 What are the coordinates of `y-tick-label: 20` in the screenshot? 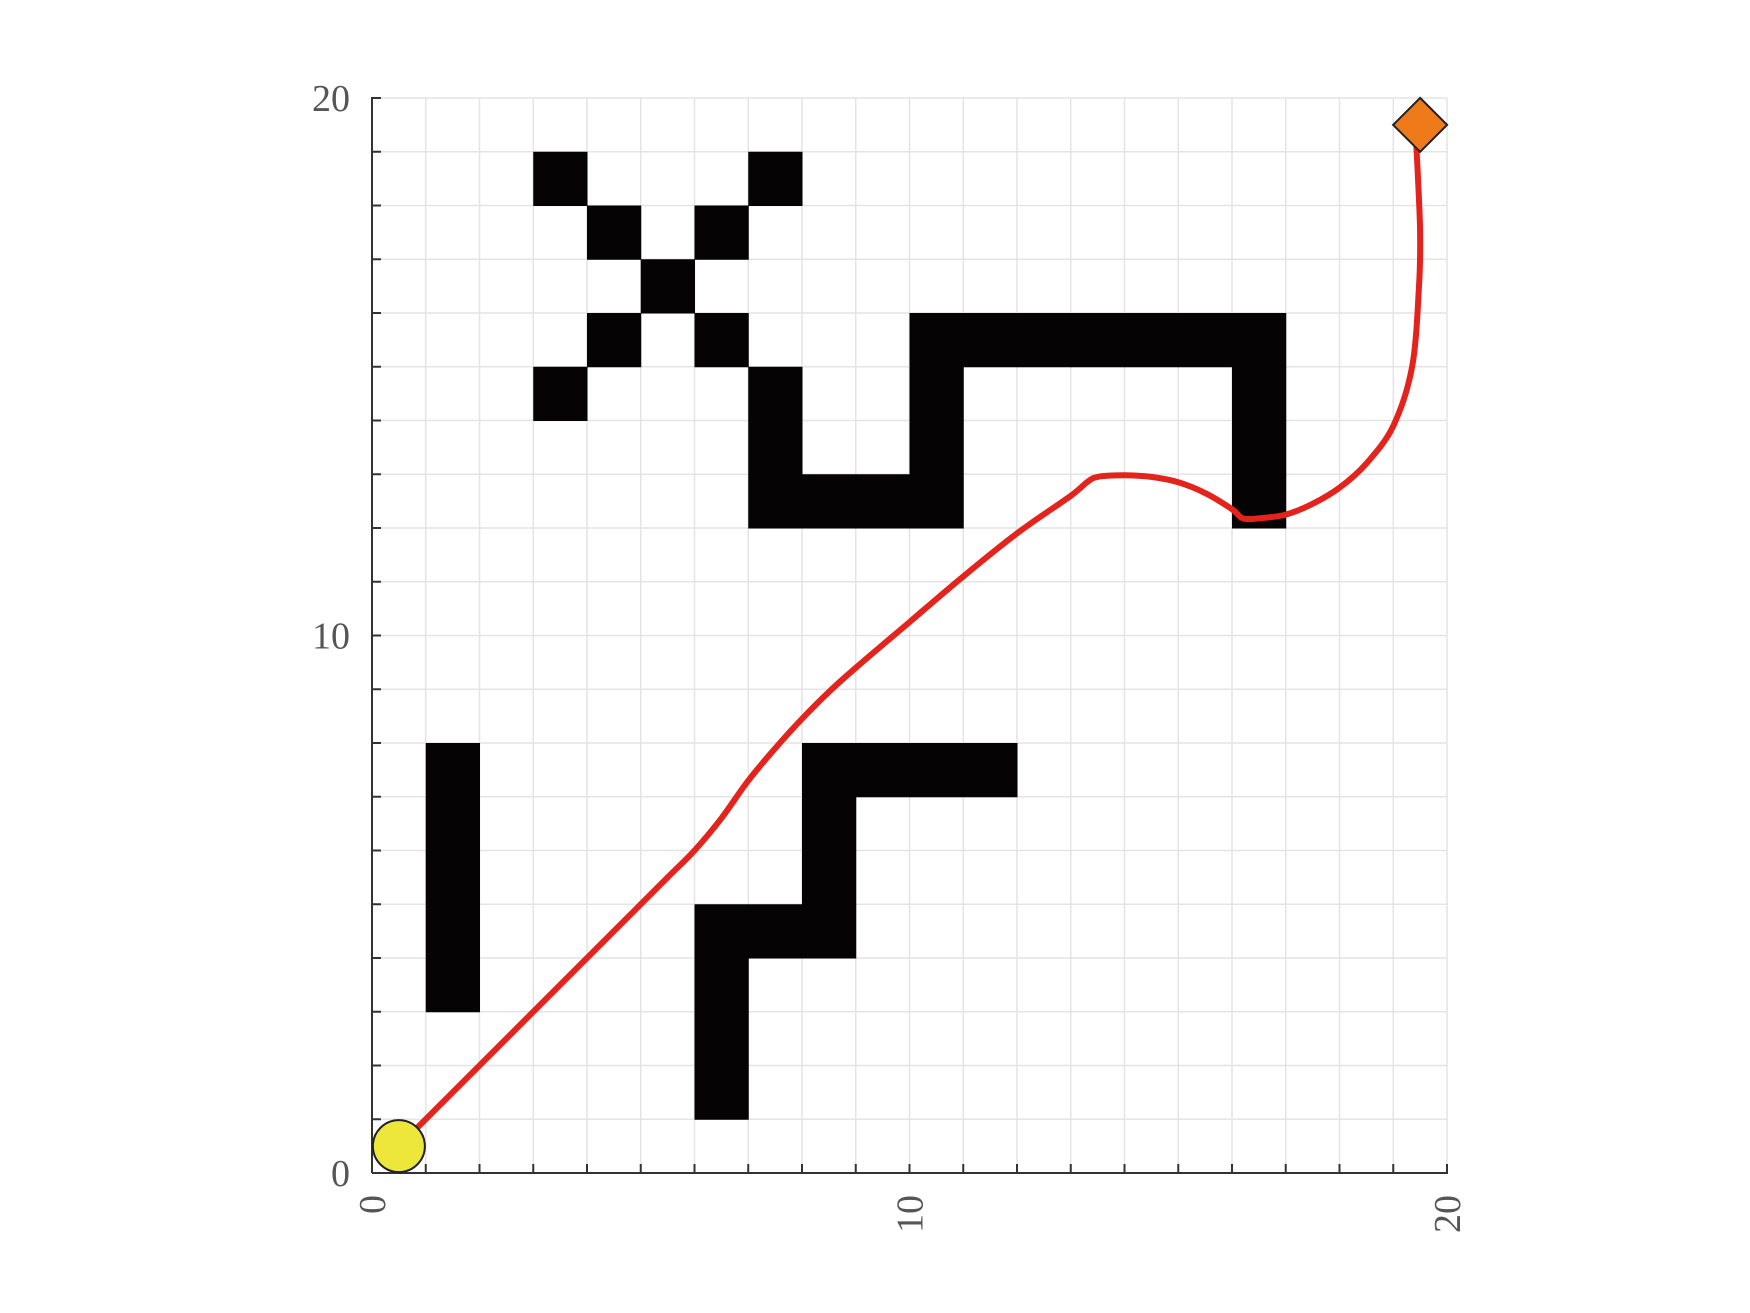 It's located at (331, 99).